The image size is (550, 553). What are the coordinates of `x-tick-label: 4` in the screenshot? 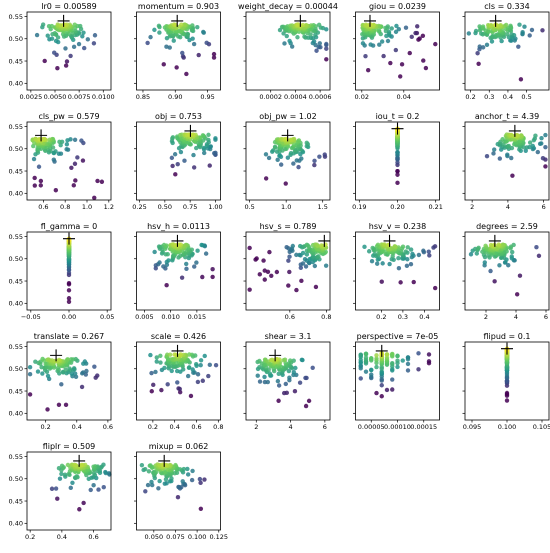 It's located at (516, 317).